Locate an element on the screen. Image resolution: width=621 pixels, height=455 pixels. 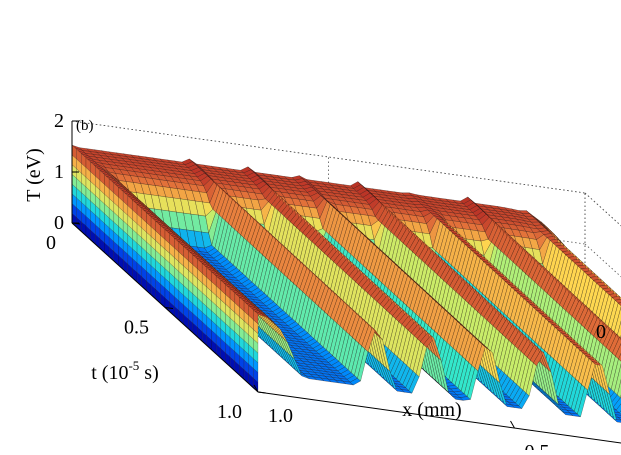
t-axis-label-tail: s) is located at coordinates (148, 373).